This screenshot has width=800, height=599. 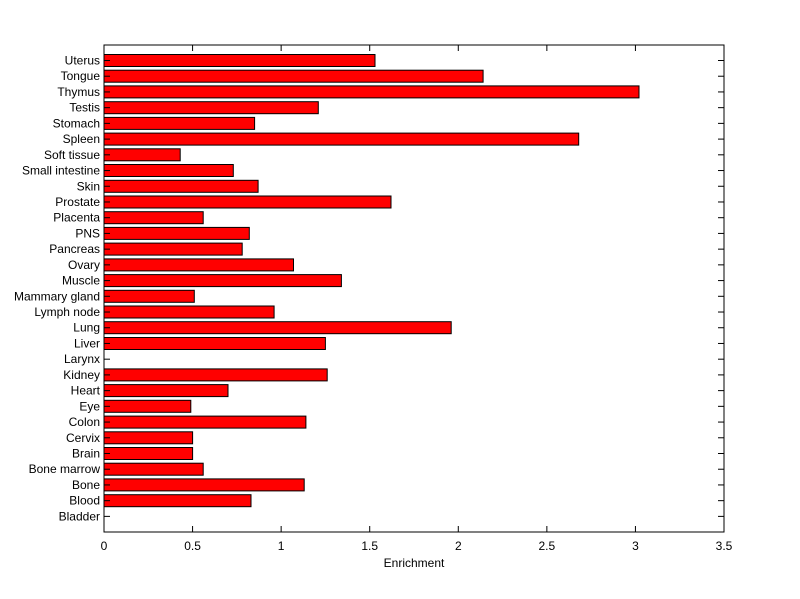 I want to click on y-tick-label-larynx: Larynx, so click(x=82, y=359).